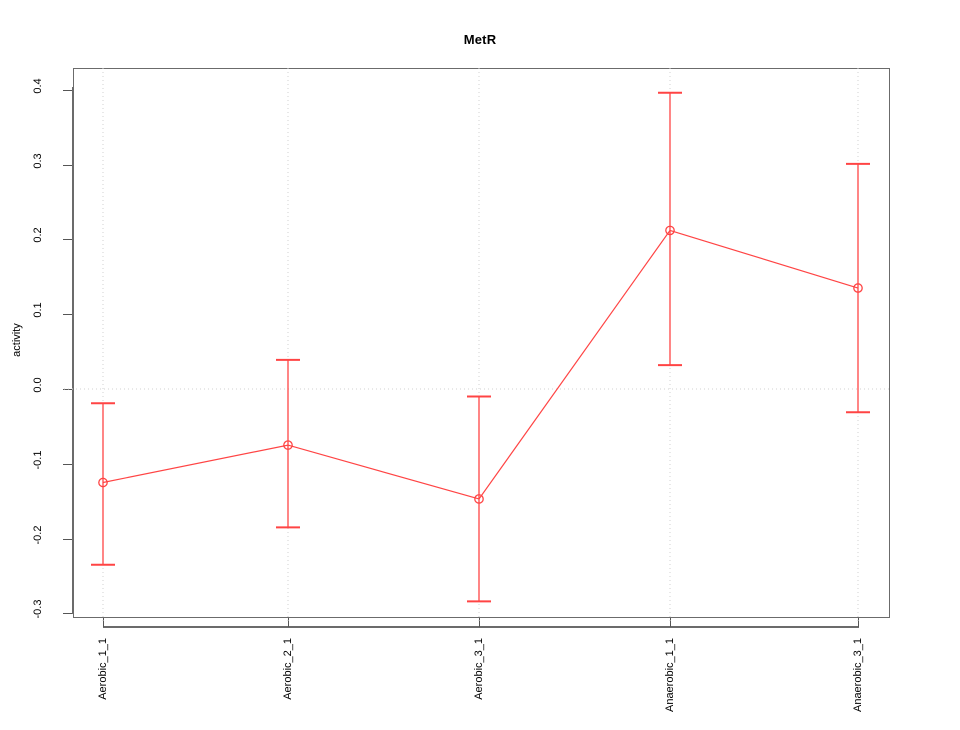 The height and width of the screenshot is (730, 960). I want to click on y-tick-label: 0.4, so click(38, 89).